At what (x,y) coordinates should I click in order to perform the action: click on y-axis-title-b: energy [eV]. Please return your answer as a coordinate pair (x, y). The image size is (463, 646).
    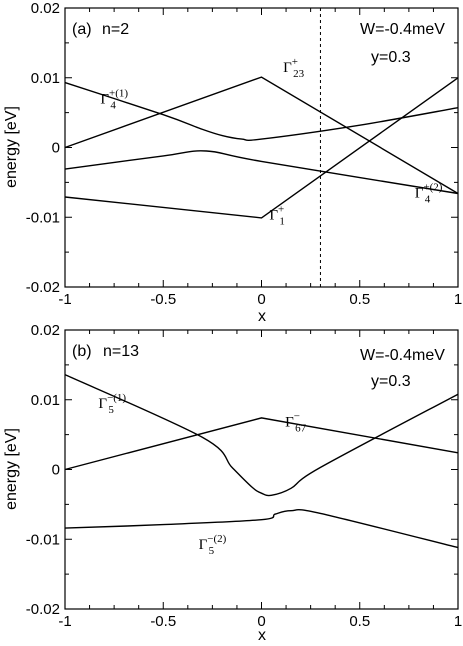
    Looking at the image, I should click on (11, 469).